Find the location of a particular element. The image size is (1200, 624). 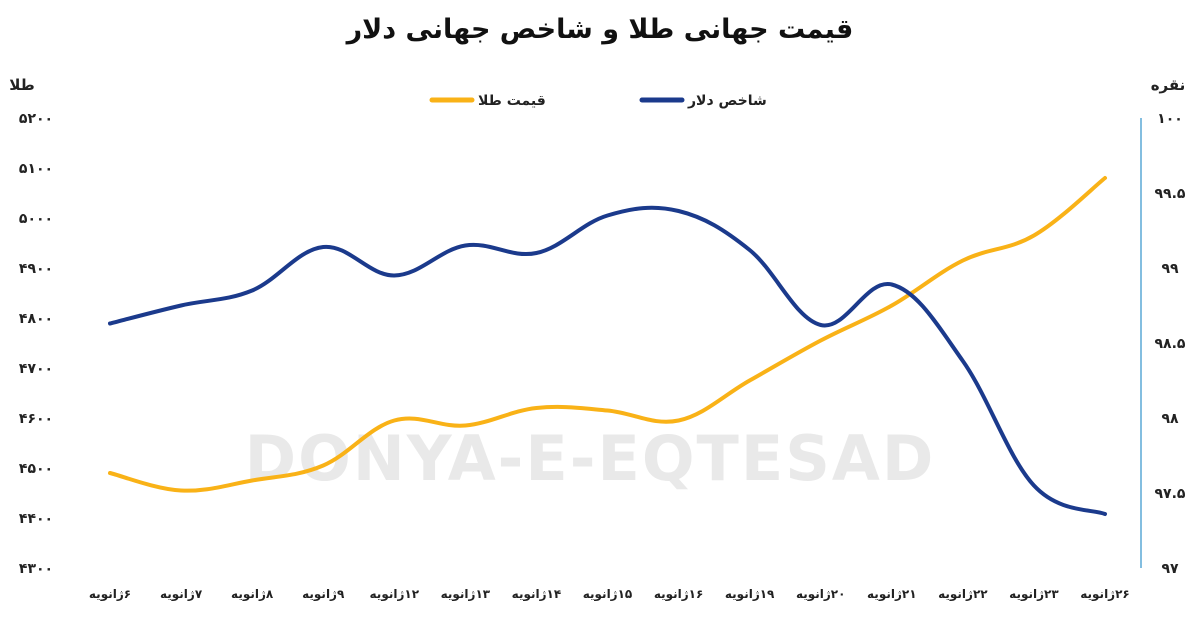

right-axis-title: نقره is located at coordinates (1168, 85).